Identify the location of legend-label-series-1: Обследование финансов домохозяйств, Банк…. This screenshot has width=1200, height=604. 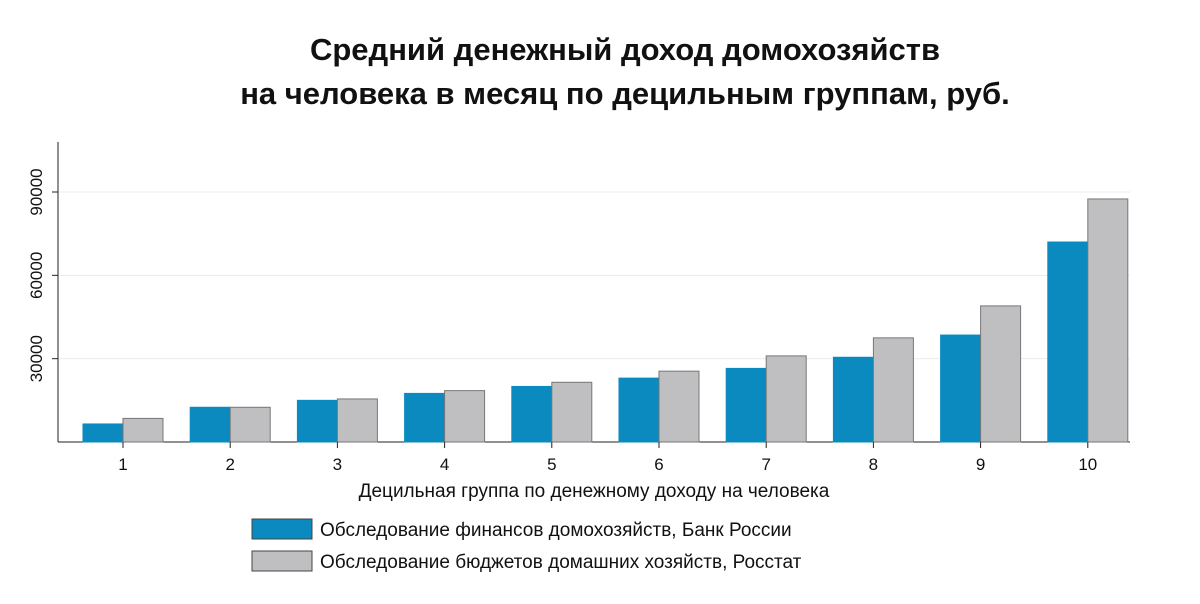
(556, 530).